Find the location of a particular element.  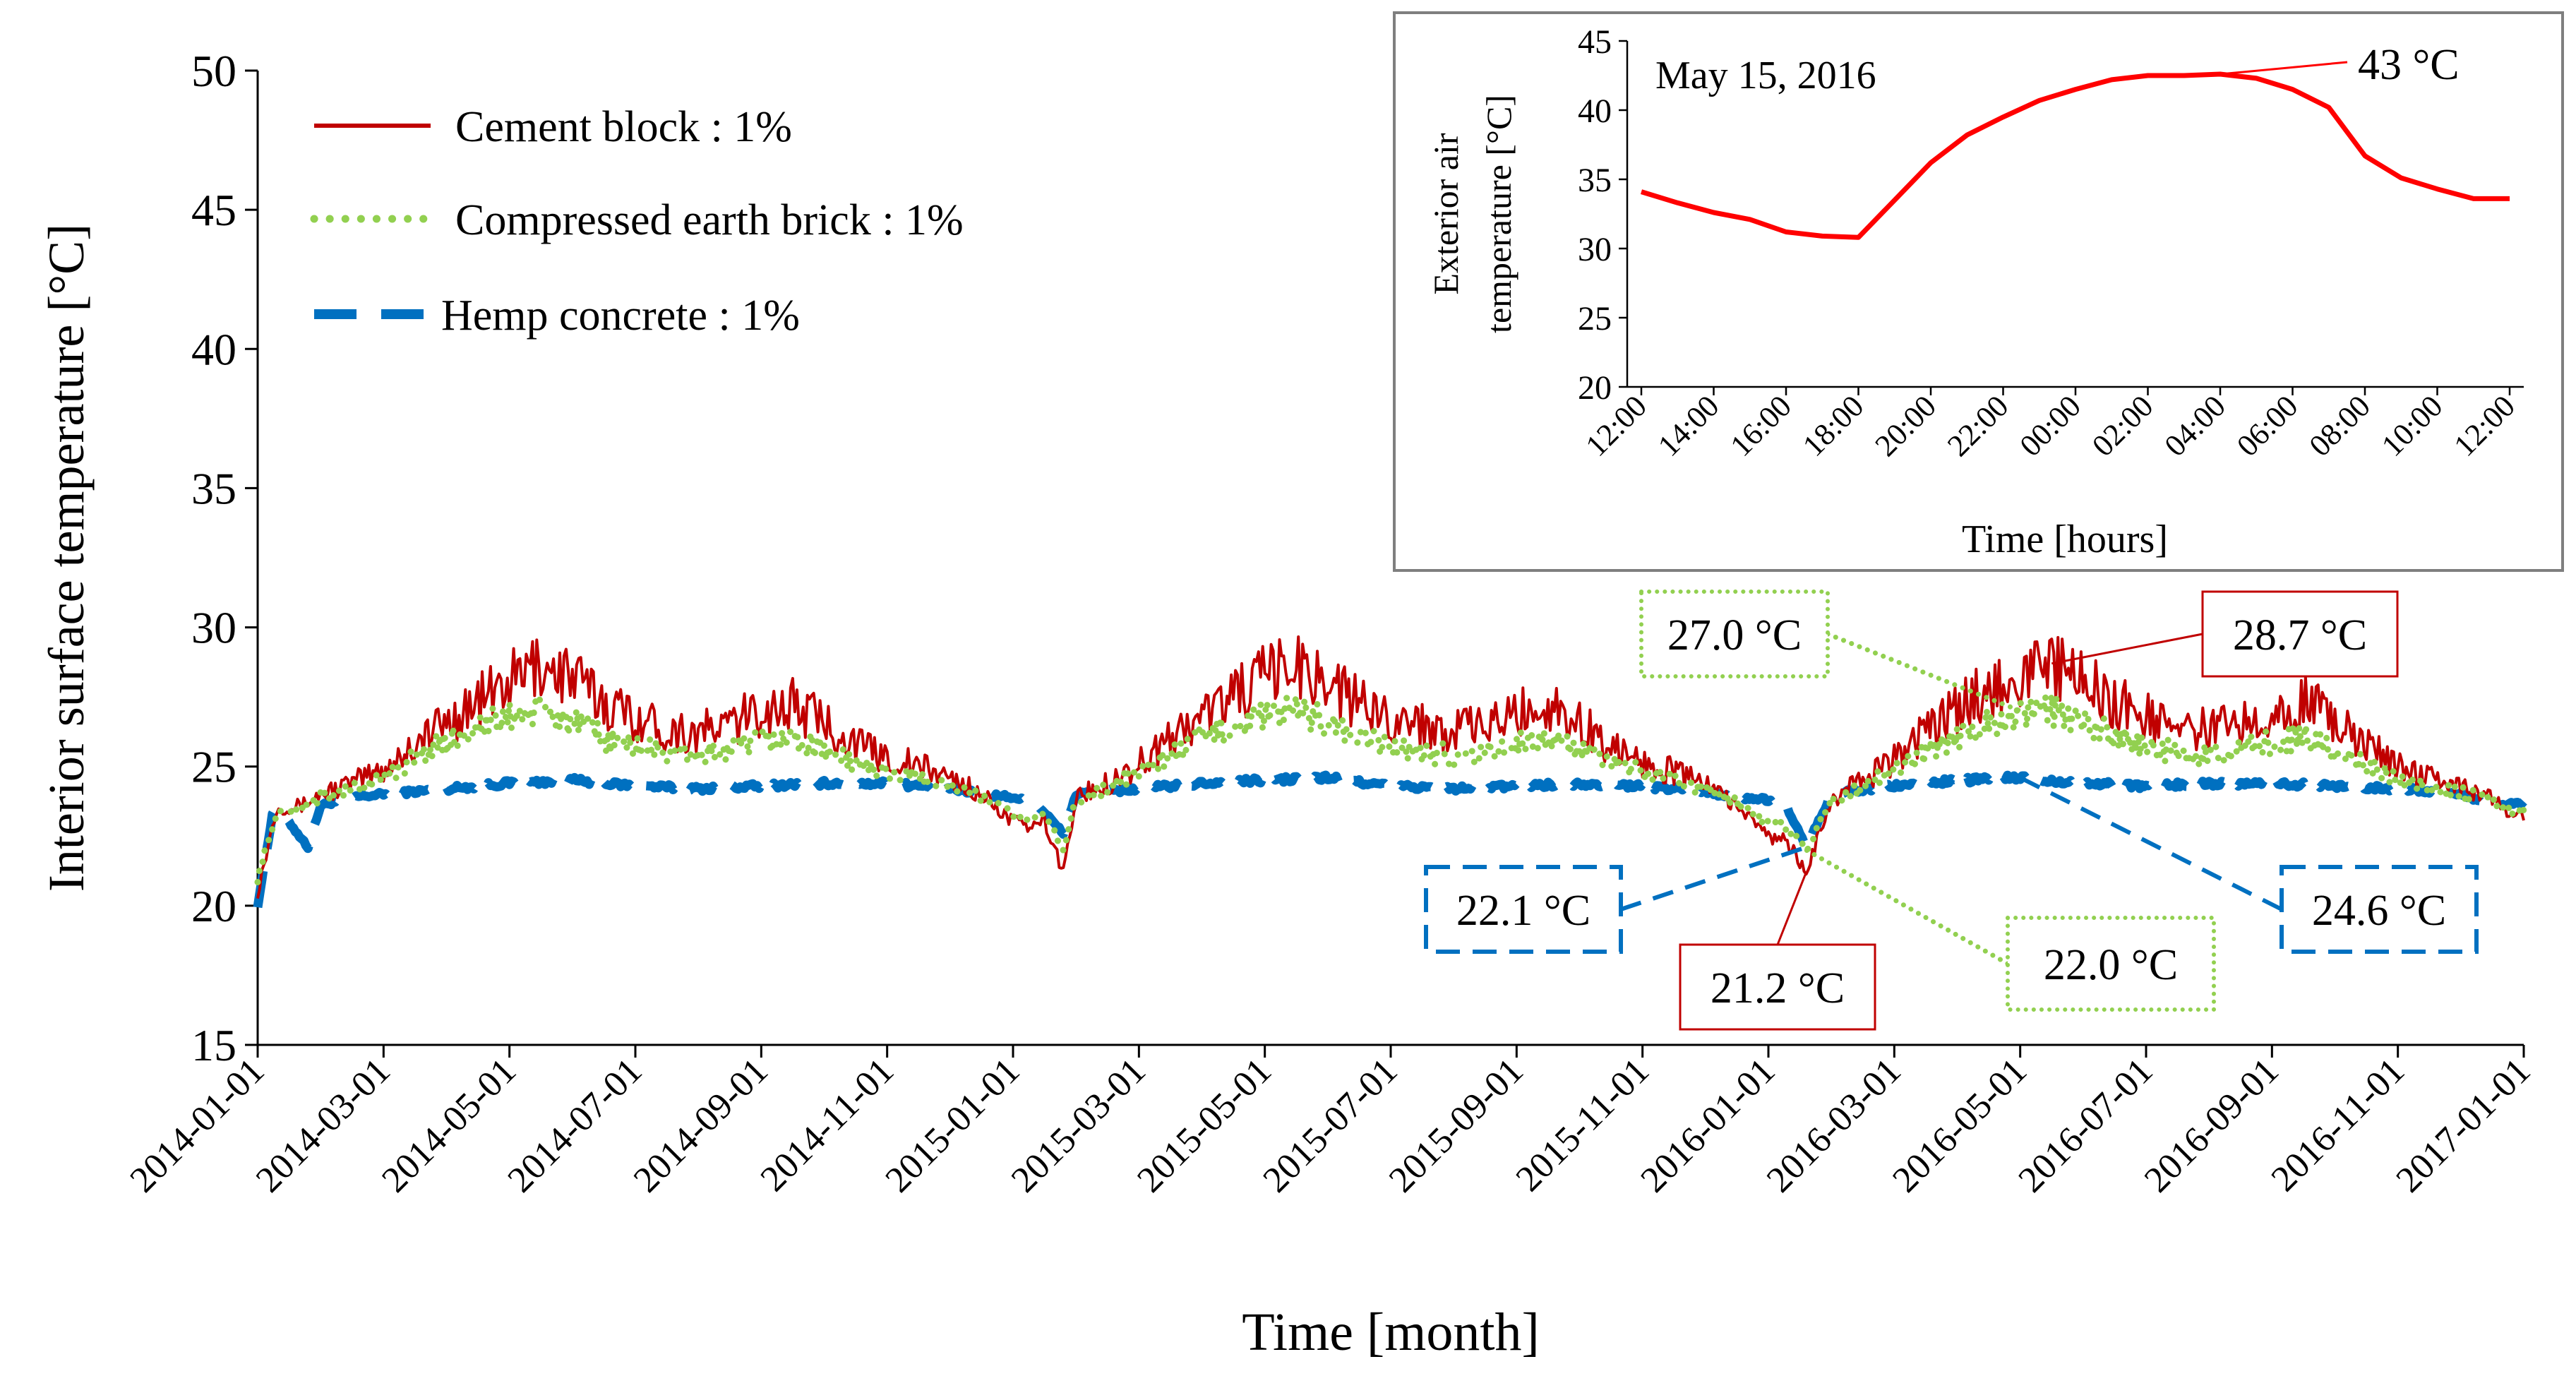

inset-y-axis-title-line2: temperature [°C] is located at coordinates (1498, 214).